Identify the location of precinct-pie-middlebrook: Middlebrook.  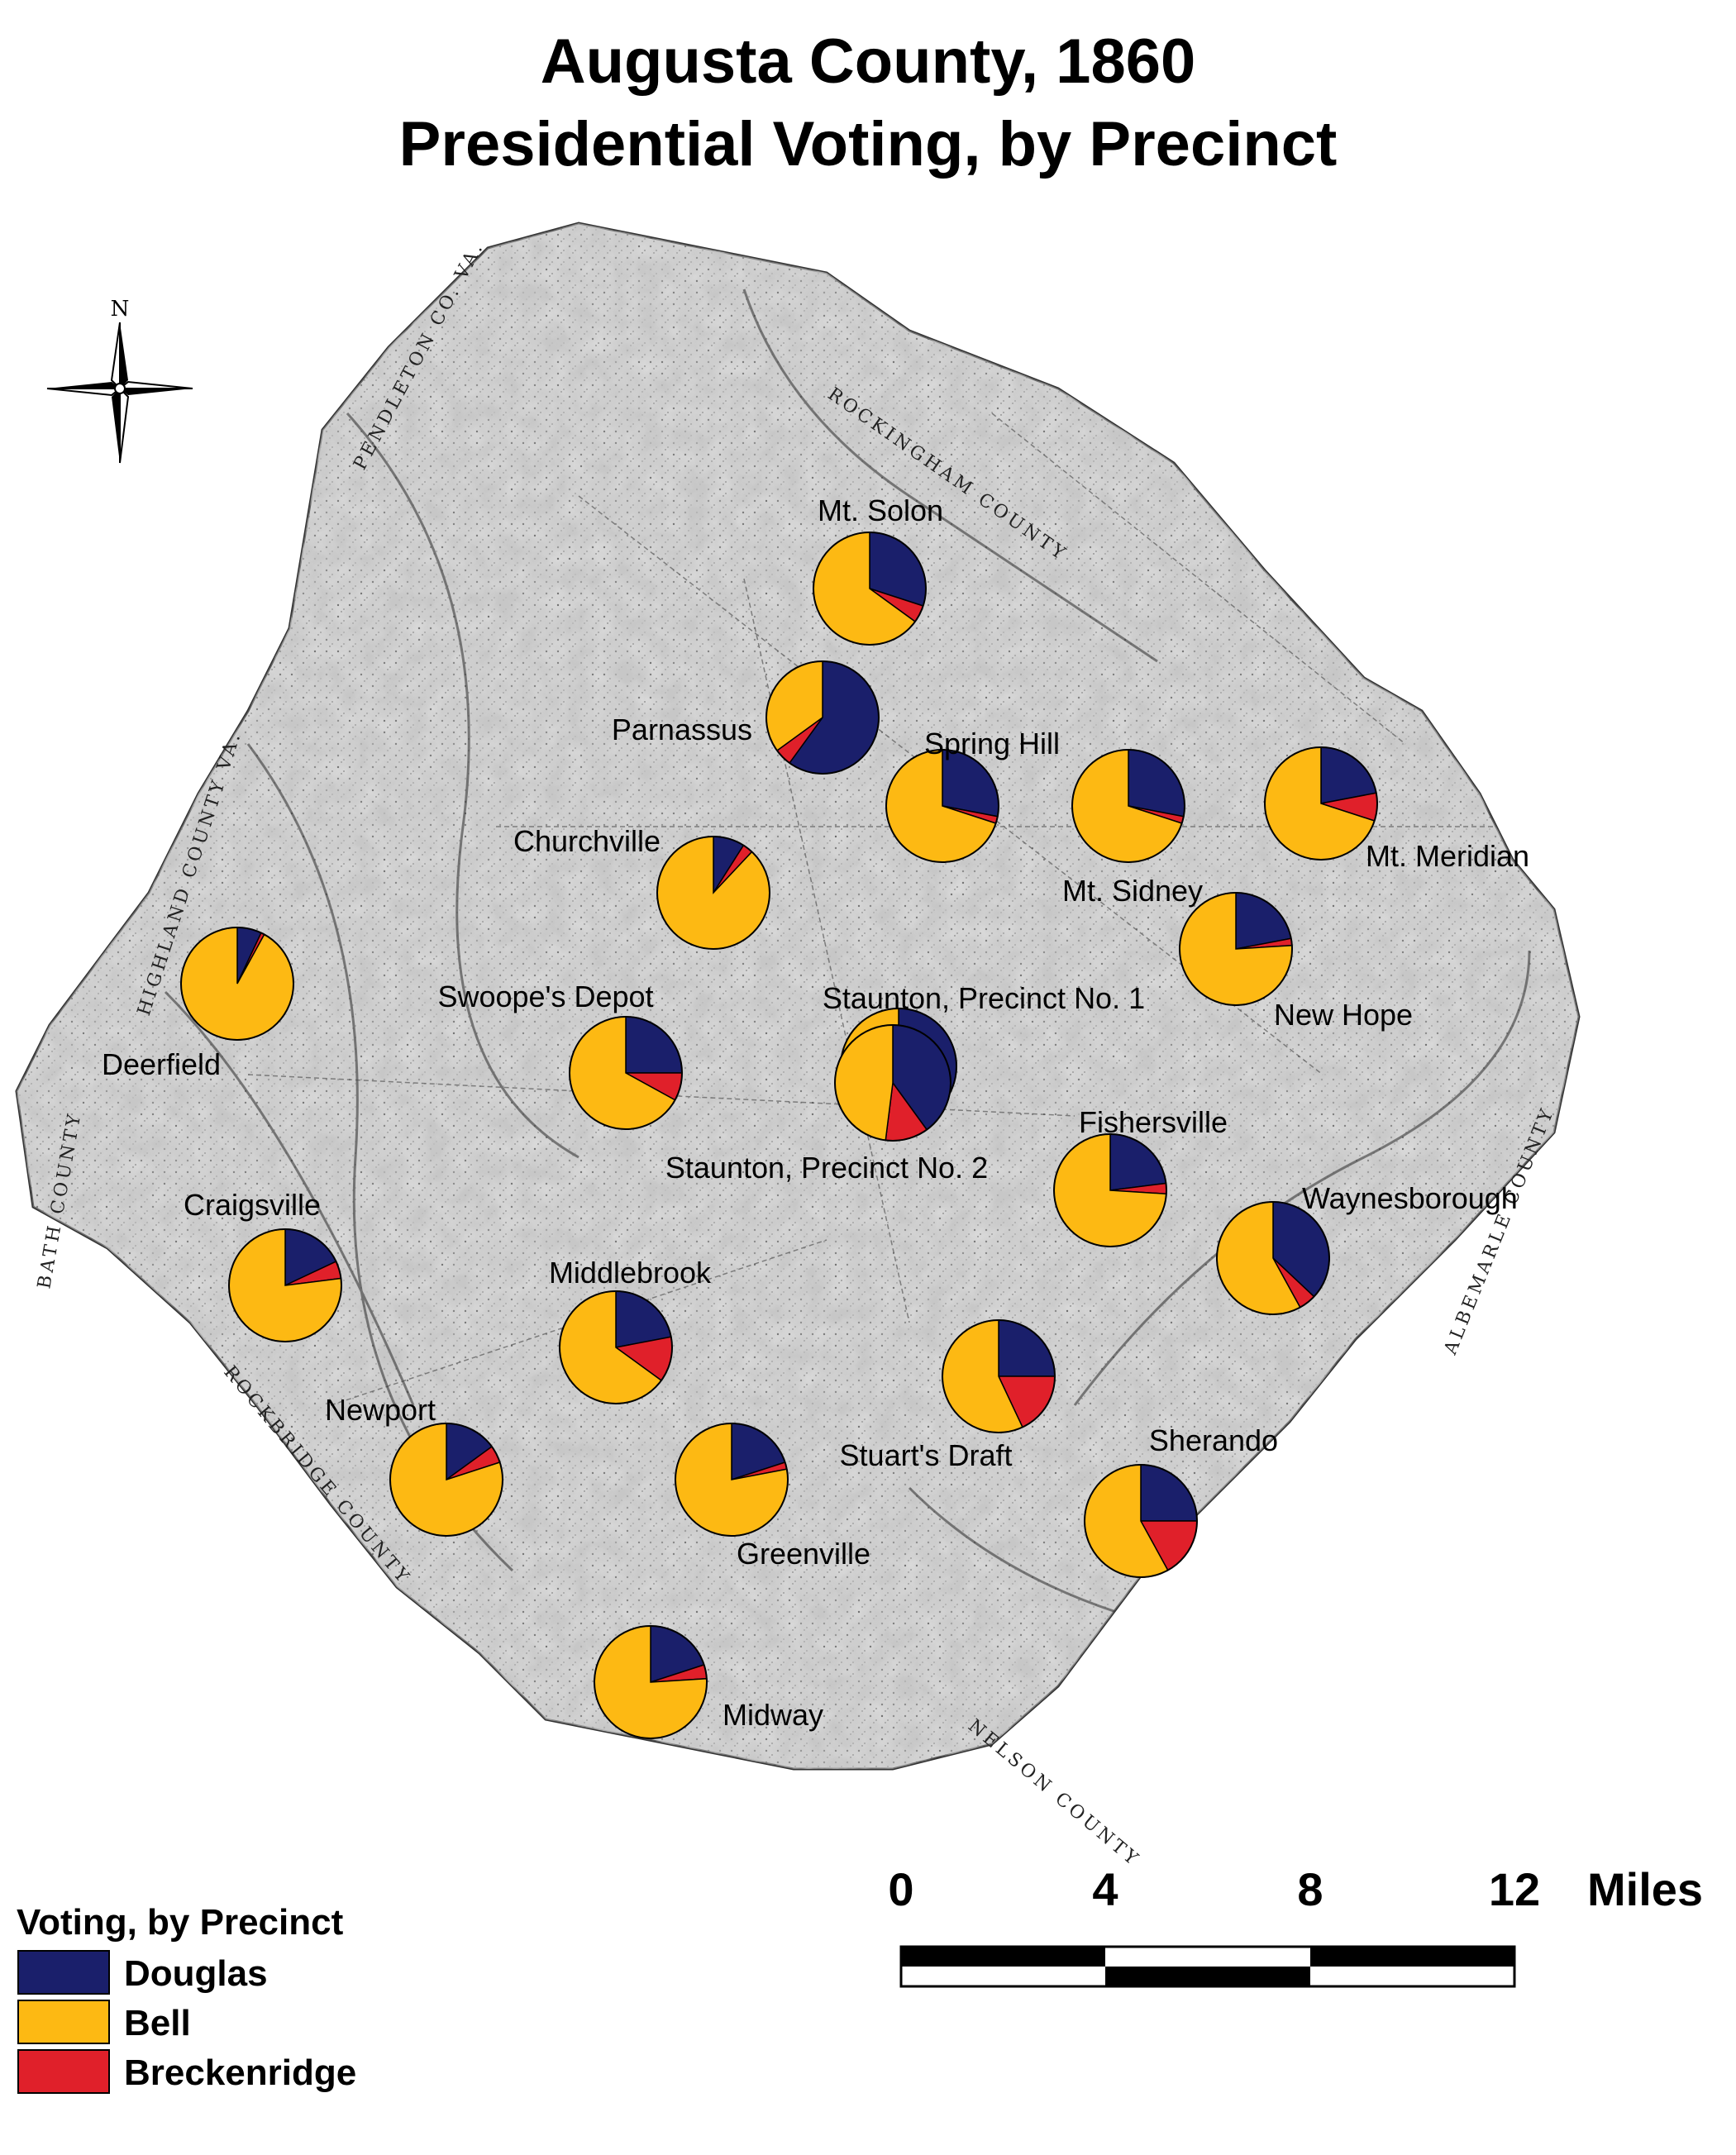
(630, 1330).